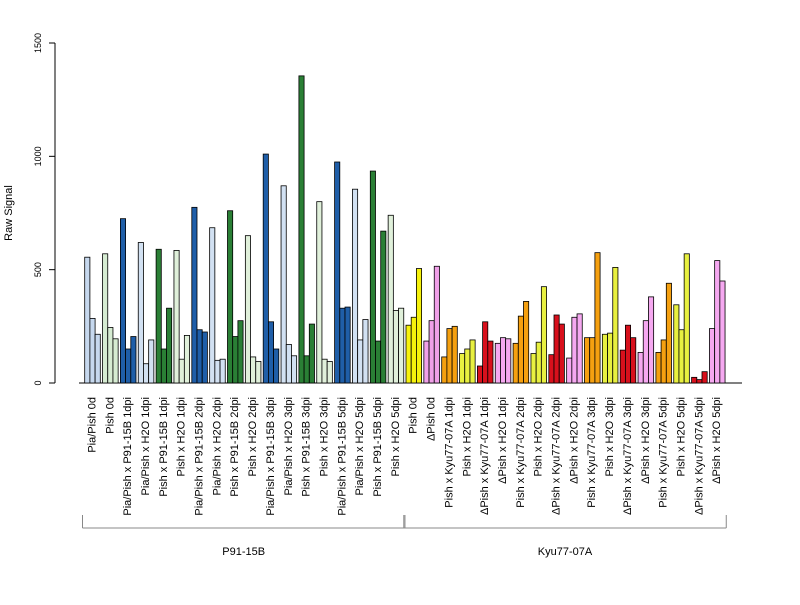 The height and width of the screenshot is (605, 800). I want to click on category-label: ΔPish x H2O 1dpi, so click(503, 440).